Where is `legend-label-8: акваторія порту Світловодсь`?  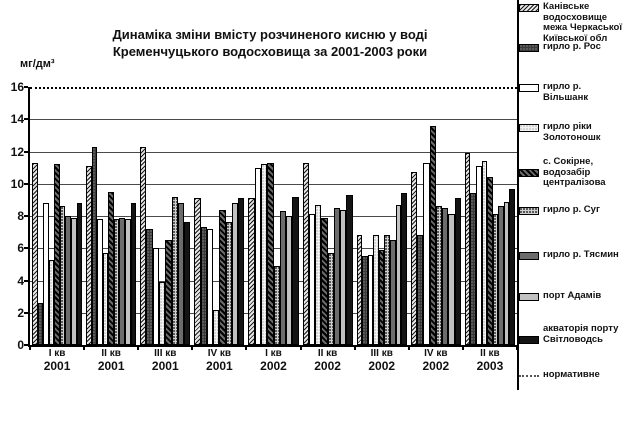 legend-label-8: акваторія порту Світловодсь is located at coordinates (581, 334).